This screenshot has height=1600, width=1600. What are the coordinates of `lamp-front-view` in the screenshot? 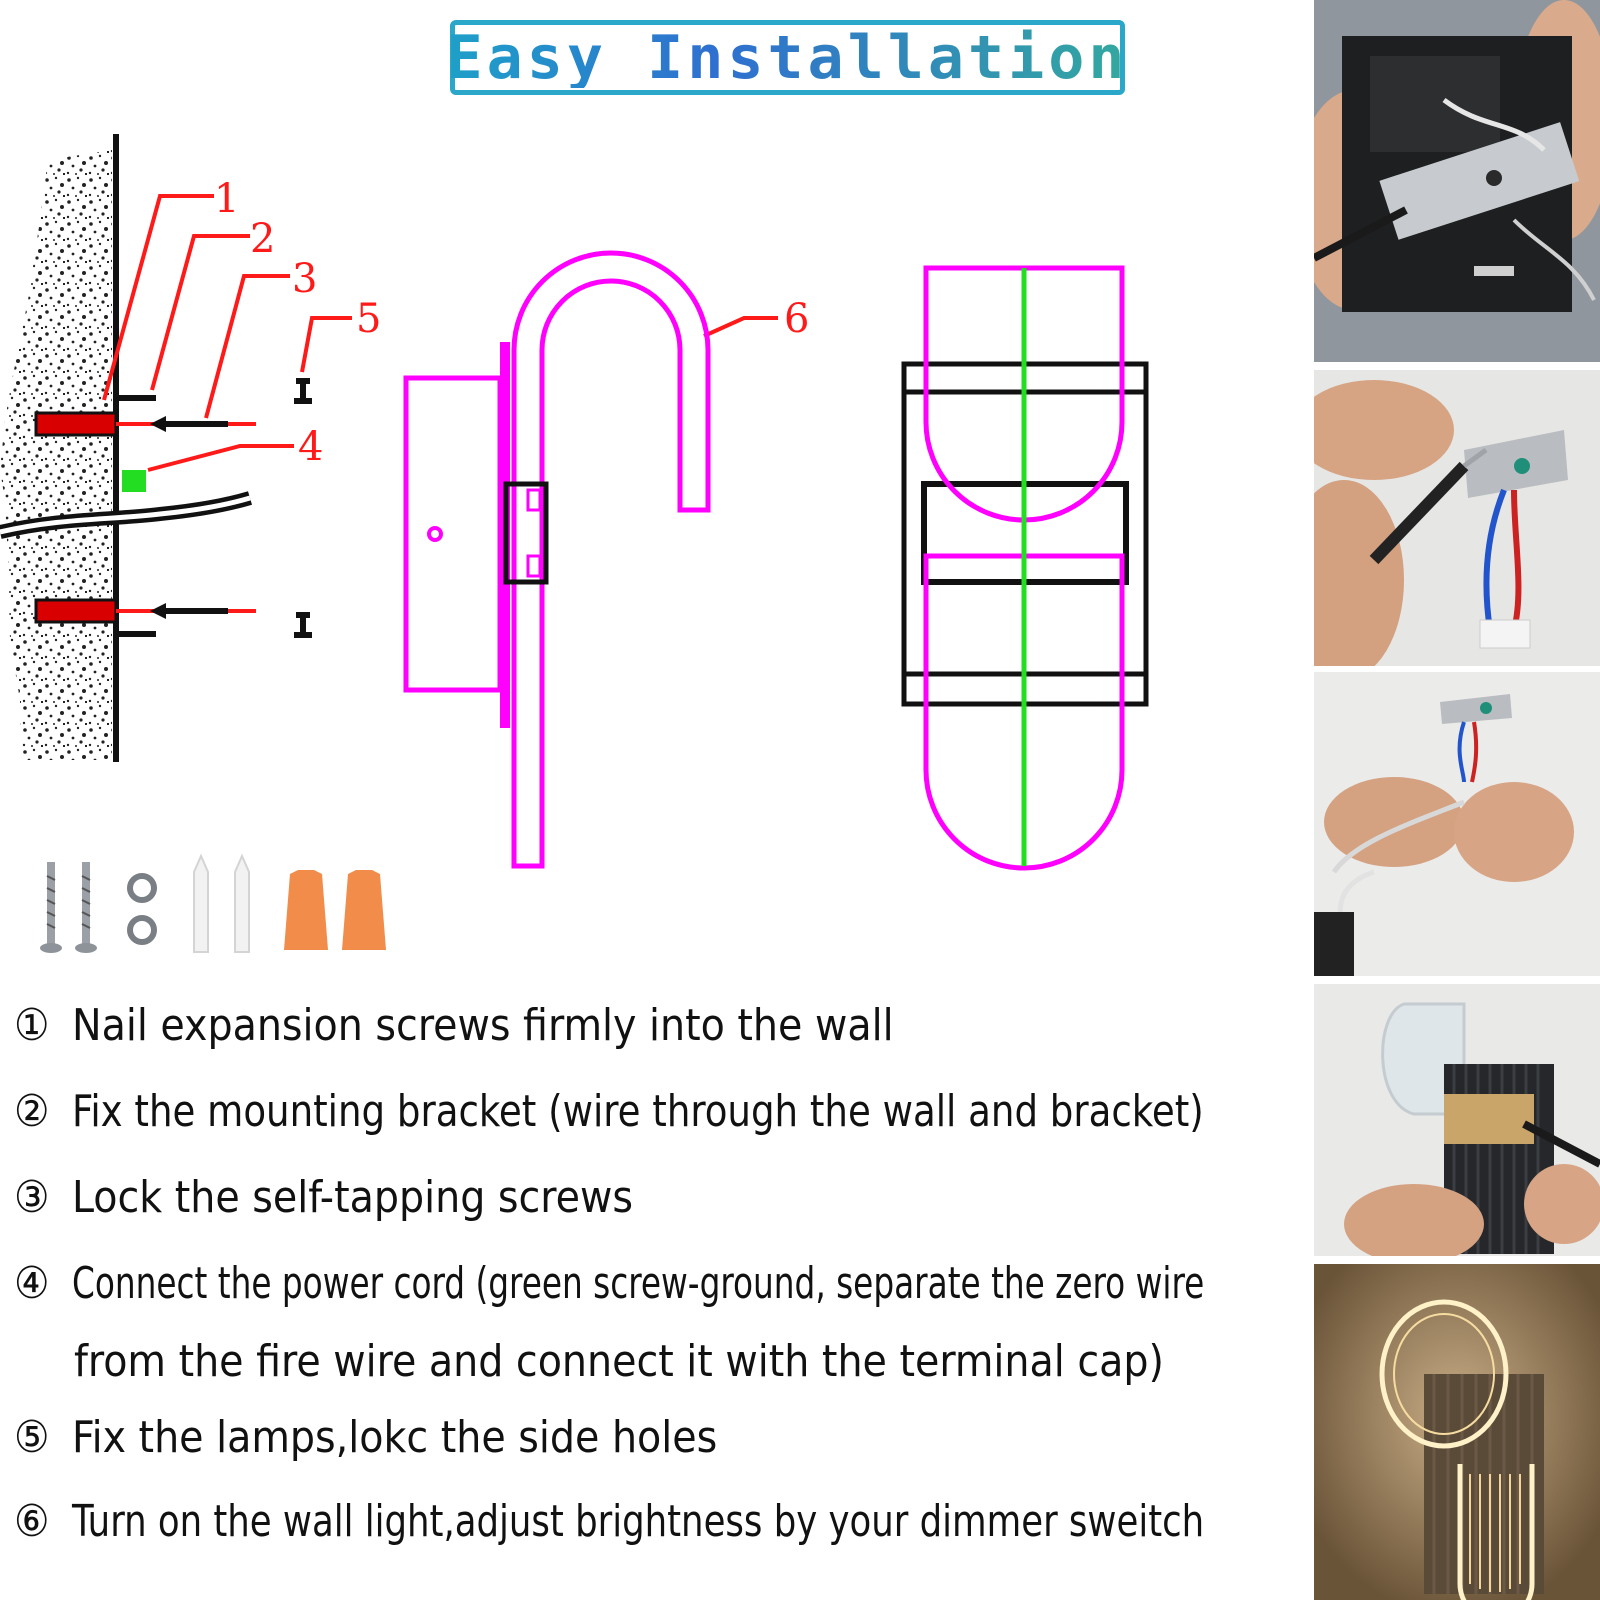 It's located at (1025, 568).